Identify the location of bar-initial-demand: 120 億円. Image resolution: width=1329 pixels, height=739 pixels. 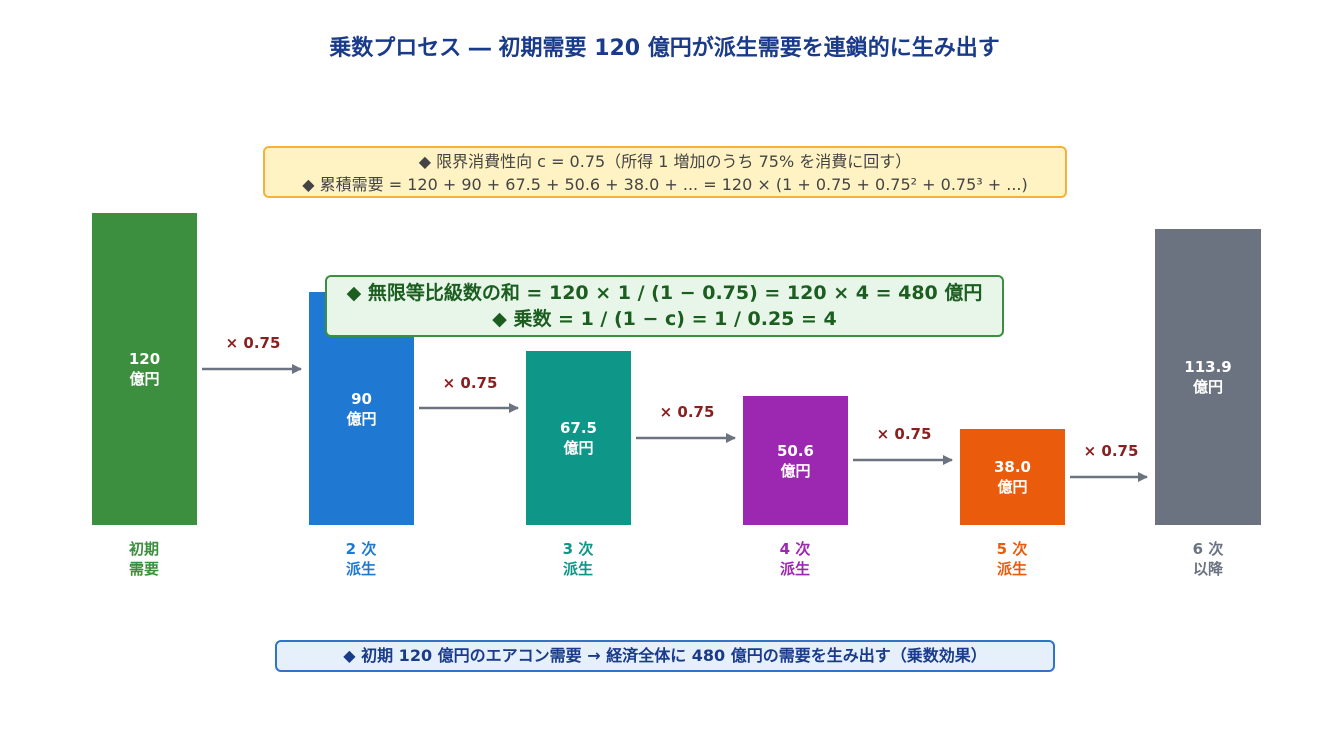
(144, 369).